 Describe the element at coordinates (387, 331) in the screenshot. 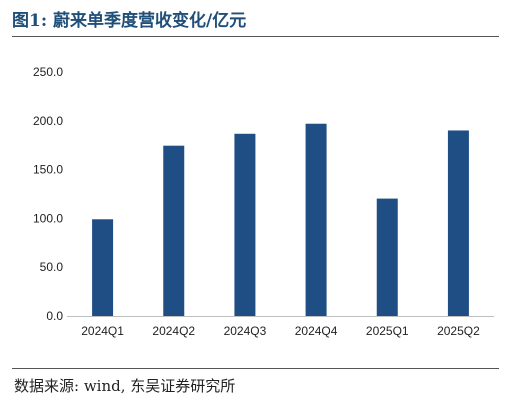

I see `x-tick-label: 2025Q1` at that location.